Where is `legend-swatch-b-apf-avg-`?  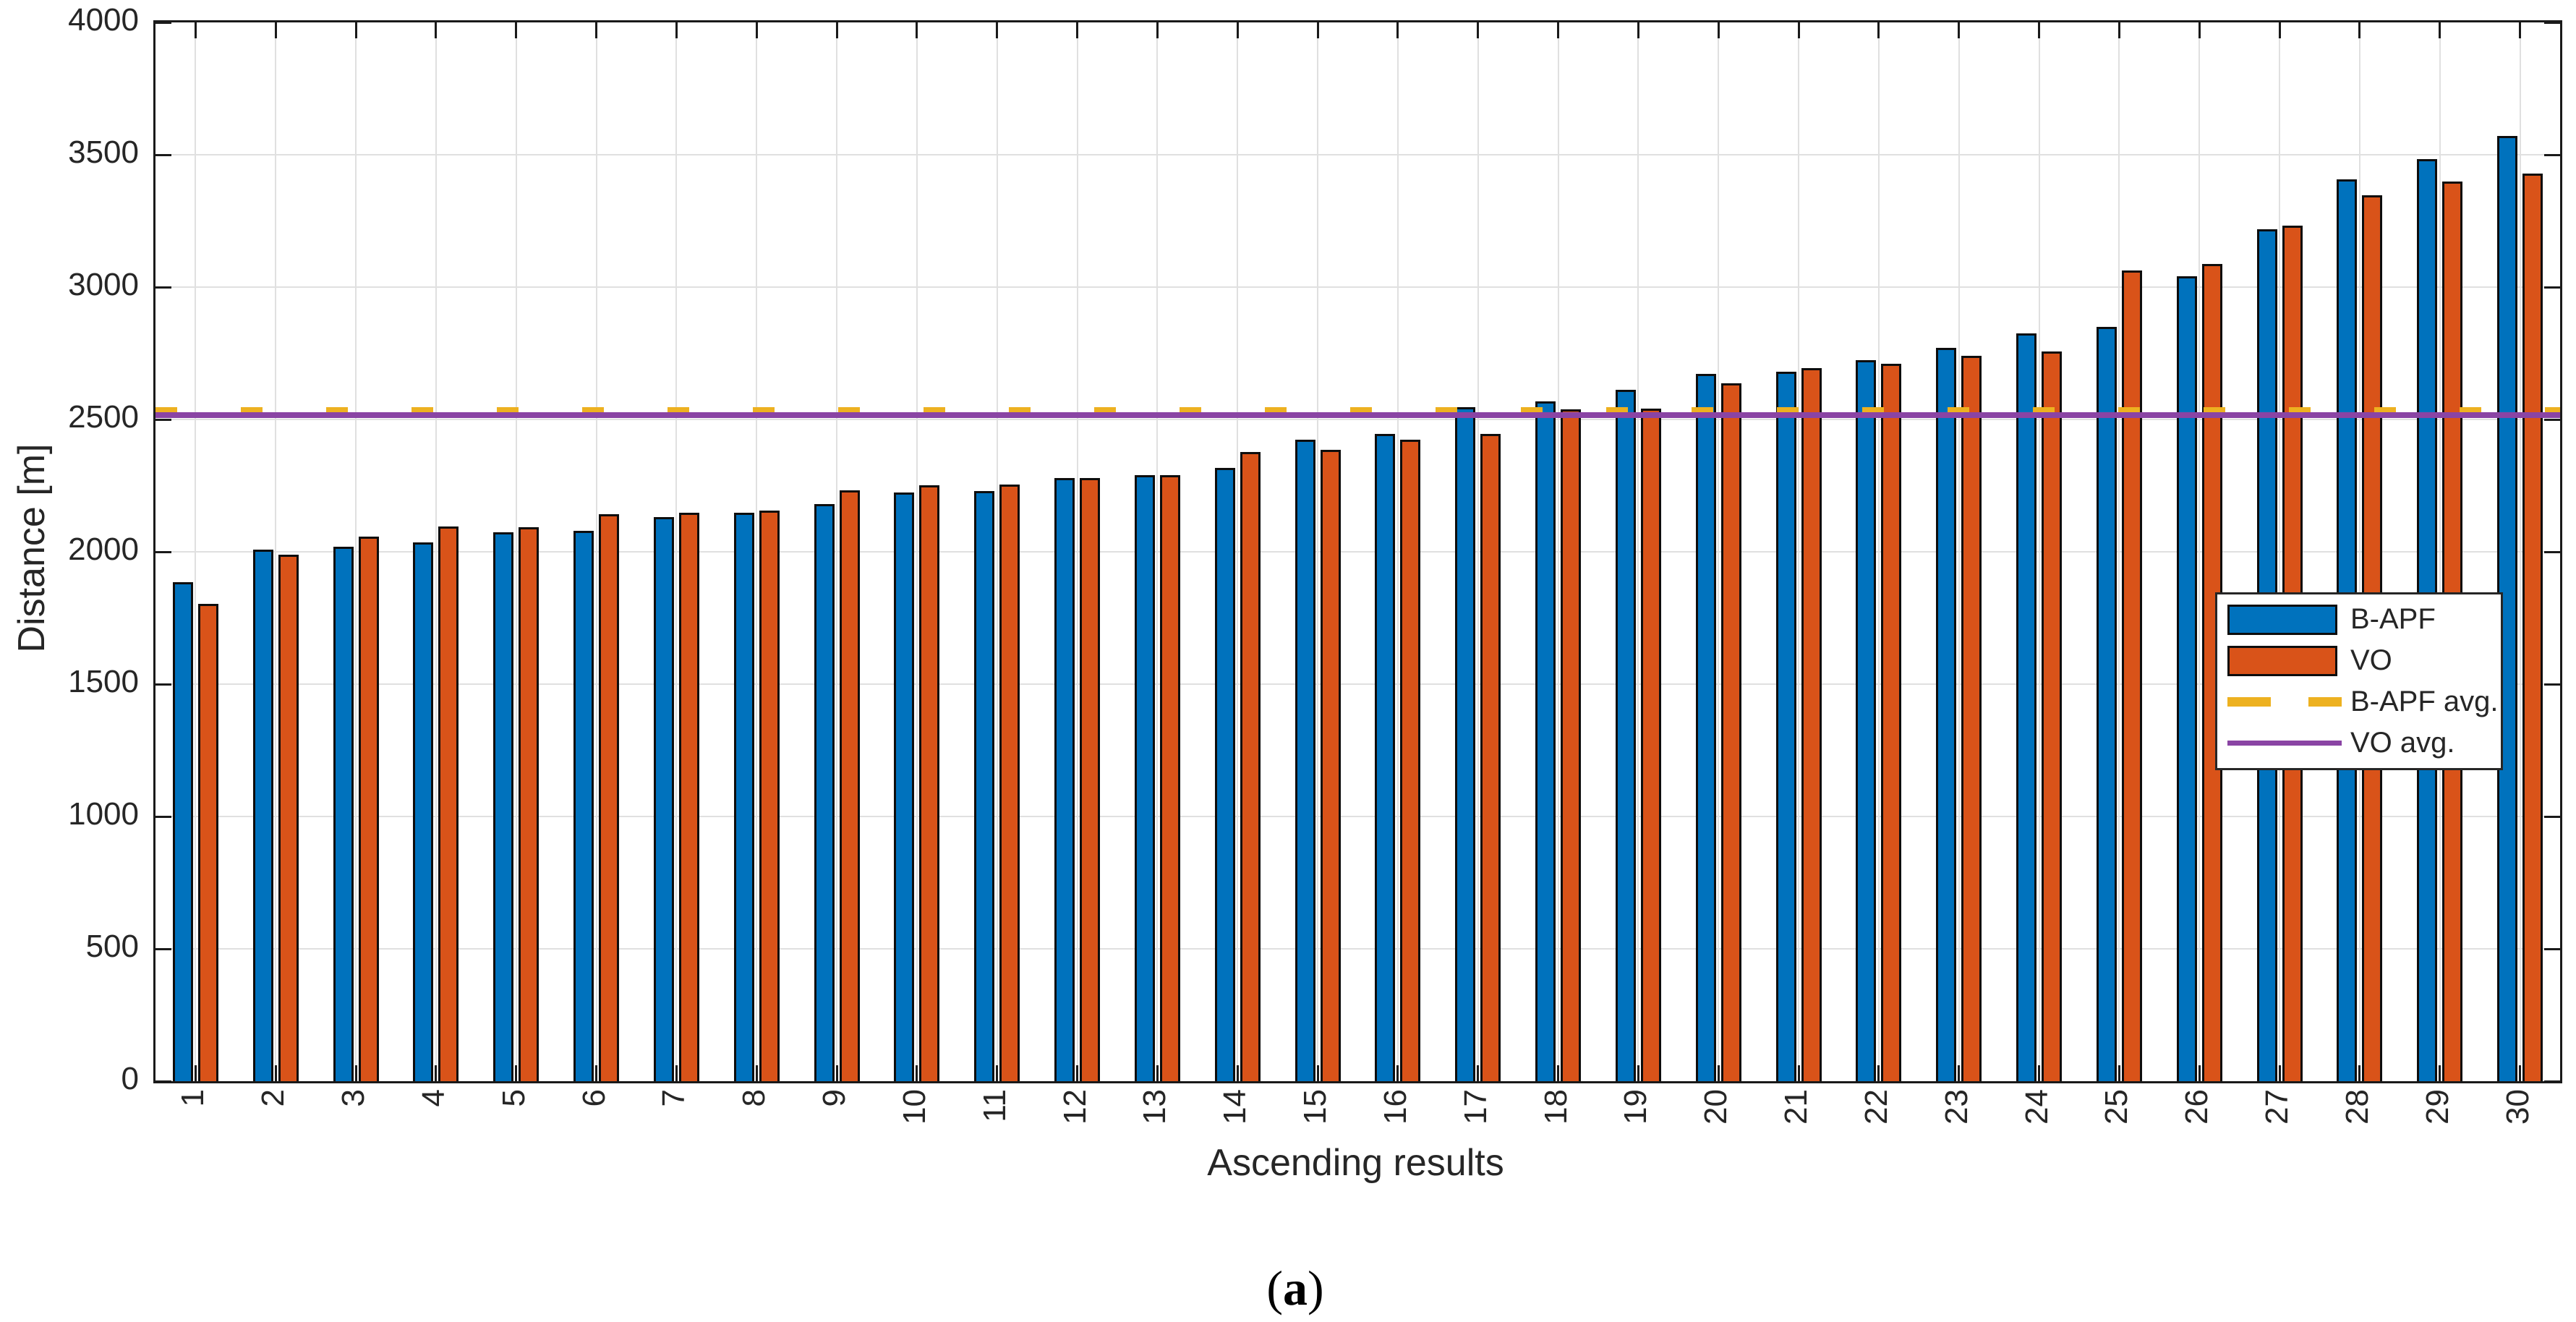 legend-swatch-b-apf-avg- is located at coordinates (2284, 702).